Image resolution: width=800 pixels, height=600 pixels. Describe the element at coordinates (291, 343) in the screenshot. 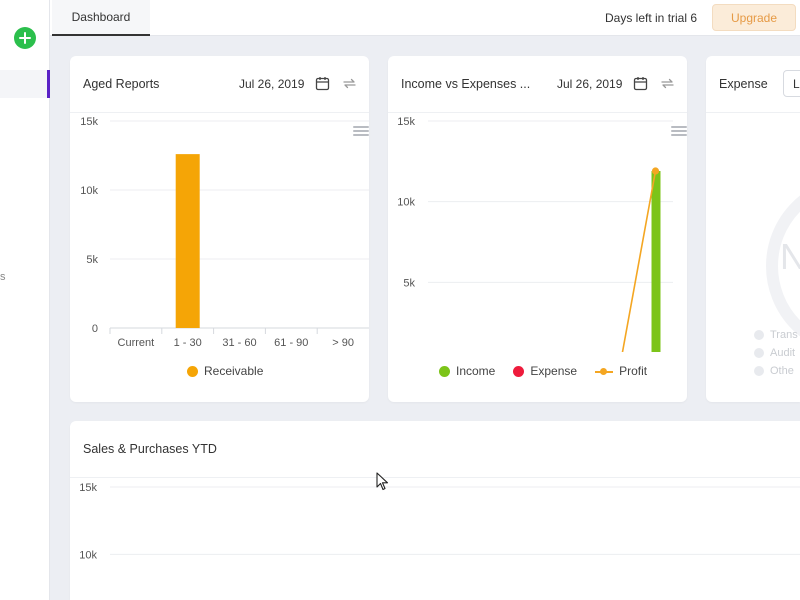

I see `x-tick-label: 61 - 90` at that location.